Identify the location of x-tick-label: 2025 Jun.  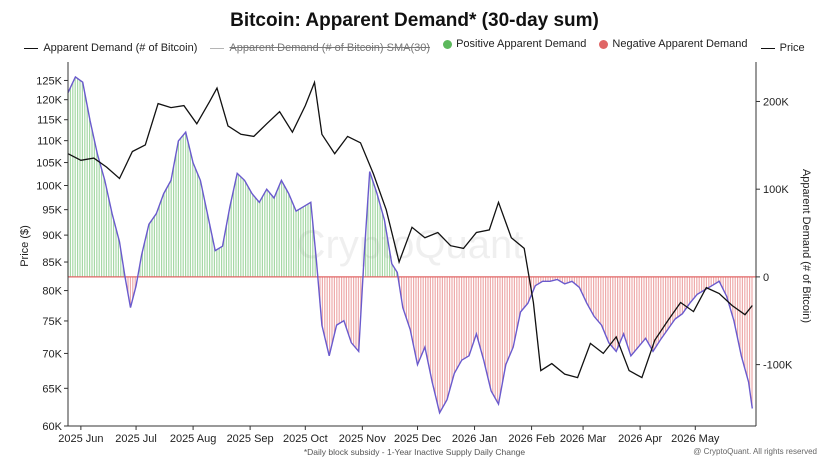
(80, 439).